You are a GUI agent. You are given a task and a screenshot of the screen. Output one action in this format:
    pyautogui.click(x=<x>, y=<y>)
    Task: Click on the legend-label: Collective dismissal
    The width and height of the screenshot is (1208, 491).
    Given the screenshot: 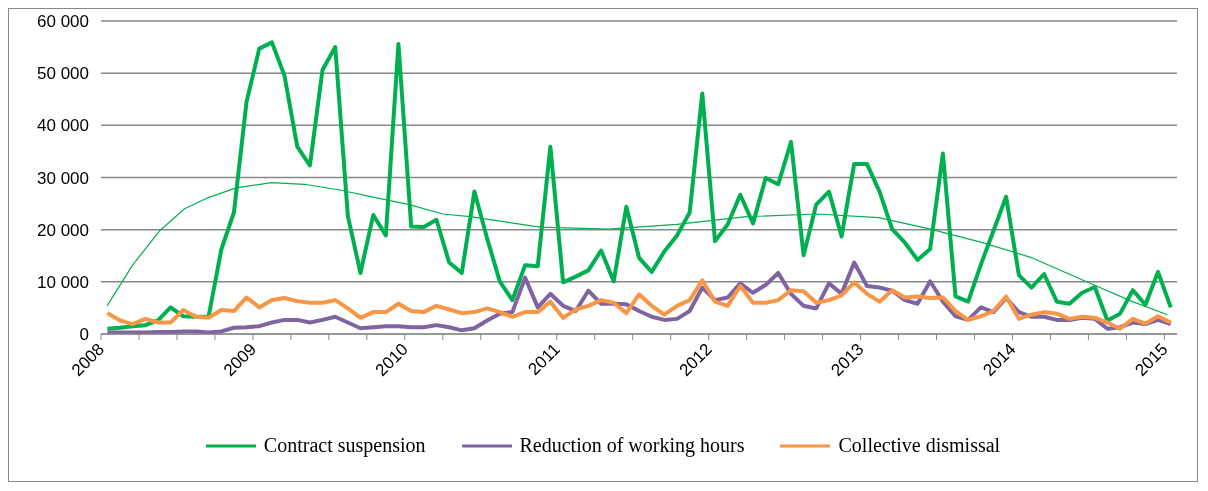 What is the action you would take?
    pyautogui.click(x=919, y=445)
    